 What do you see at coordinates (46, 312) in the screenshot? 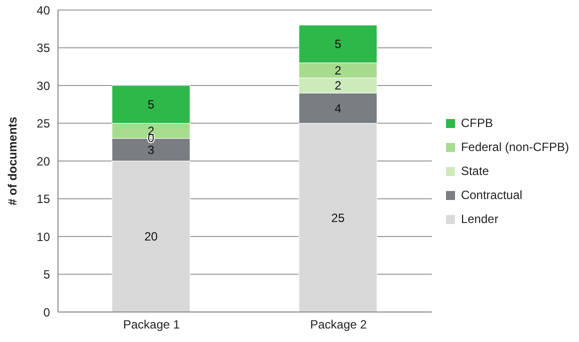
I see `y-tick-label: 0` at bounding box center [46, 312].